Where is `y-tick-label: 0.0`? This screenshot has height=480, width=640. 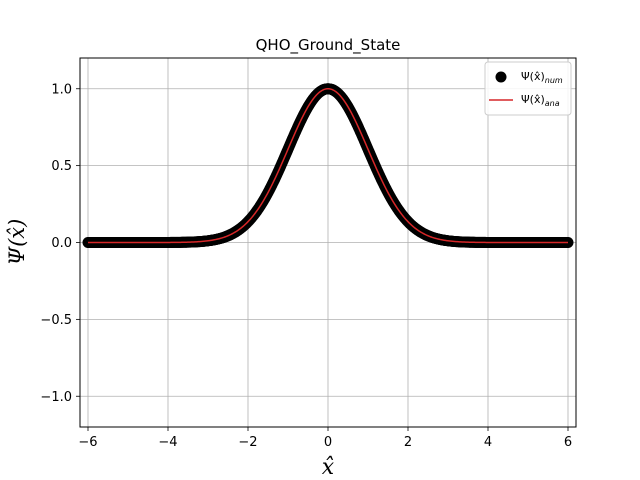
y-tick-label: 0.0 is located at coordinates (61, 243).